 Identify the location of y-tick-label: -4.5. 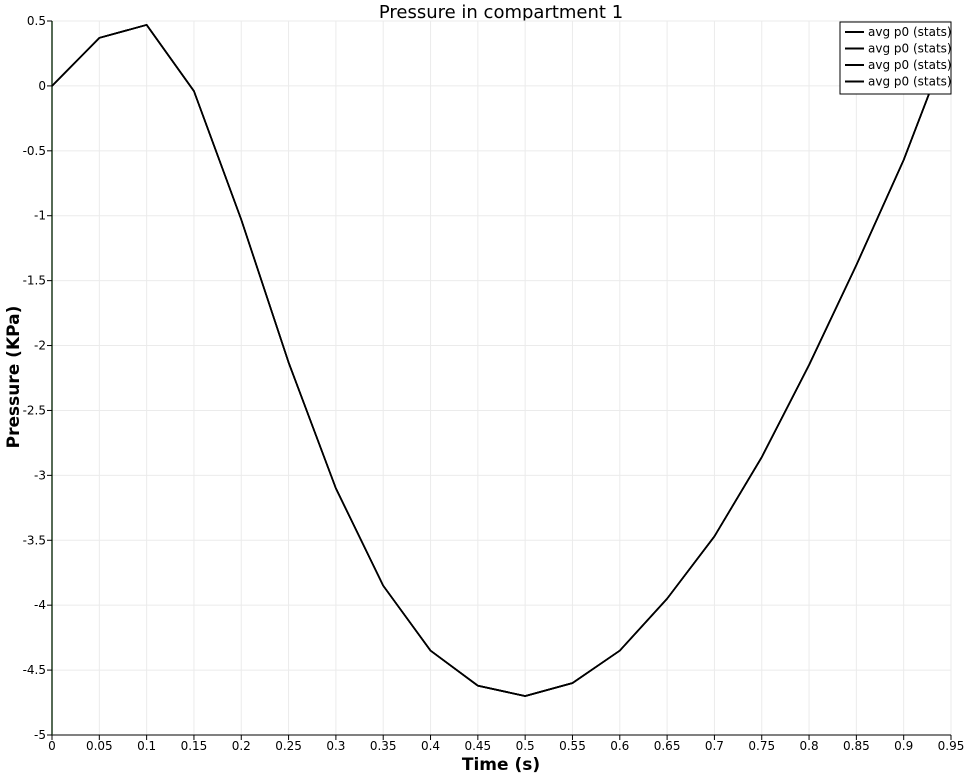
(34, 670).